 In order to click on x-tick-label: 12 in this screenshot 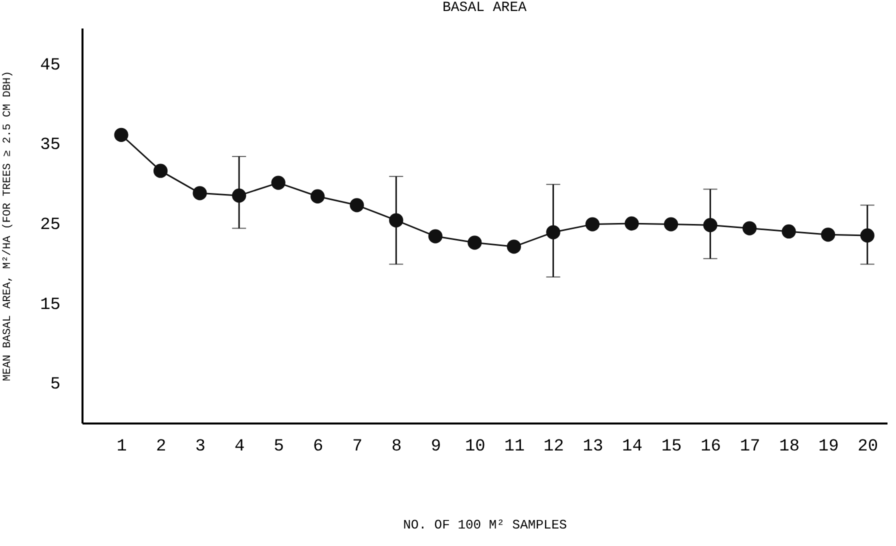, I will do `click(554, 447)`.